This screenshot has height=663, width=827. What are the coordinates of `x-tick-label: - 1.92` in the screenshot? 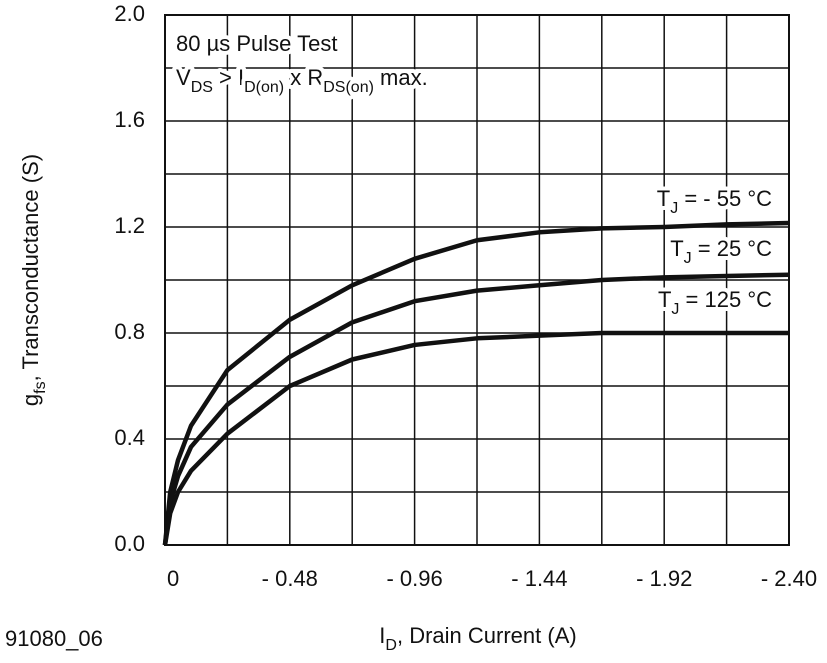 It's located at (664, 578).